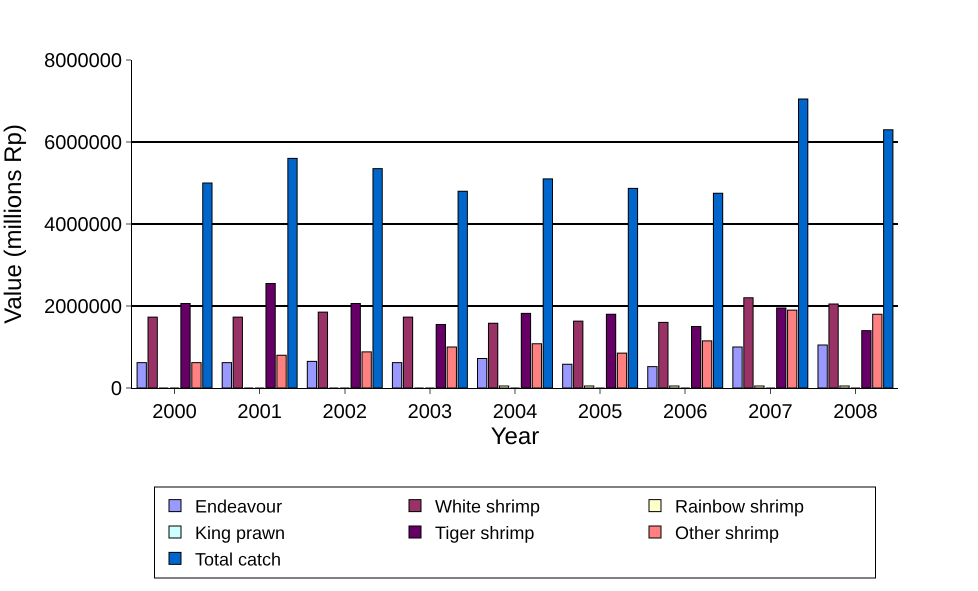 The image size is (978, 591). I want to click on legend-label: White shrimp, so click(487, 506).